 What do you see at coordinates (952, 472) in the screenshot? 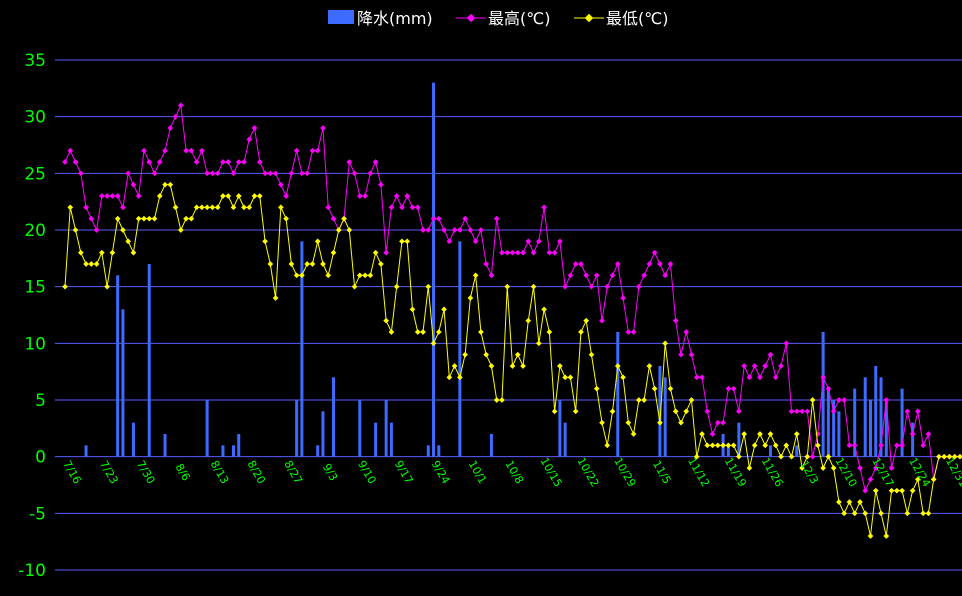
I see `x-tick-label: 12/31` at bounding box center [952, 472].